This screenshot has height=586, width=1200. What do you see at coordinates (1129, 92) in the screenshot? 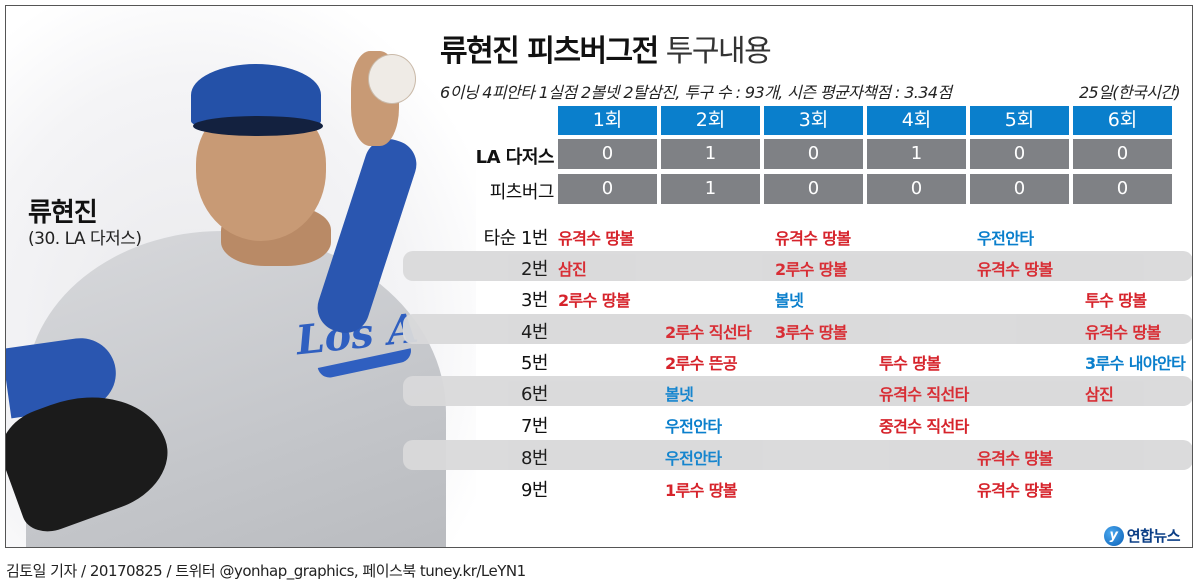
I see `game-date: 25일(한국시간)` at bounding box center [1129, 92].